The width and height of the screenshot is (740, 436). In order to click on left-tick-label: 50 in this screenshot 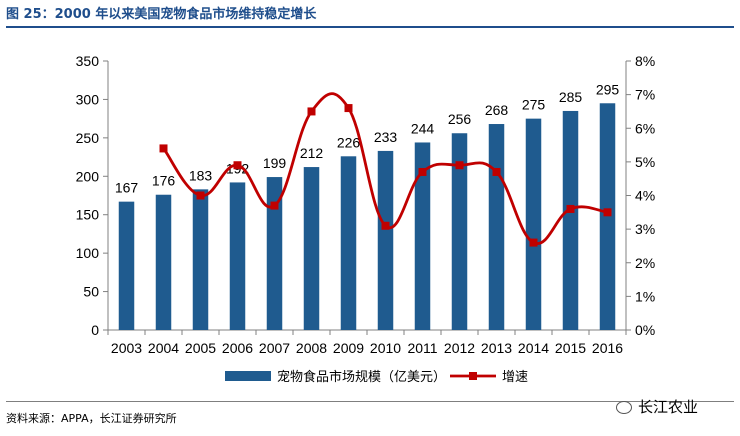, I will do `click(91, 292)`.